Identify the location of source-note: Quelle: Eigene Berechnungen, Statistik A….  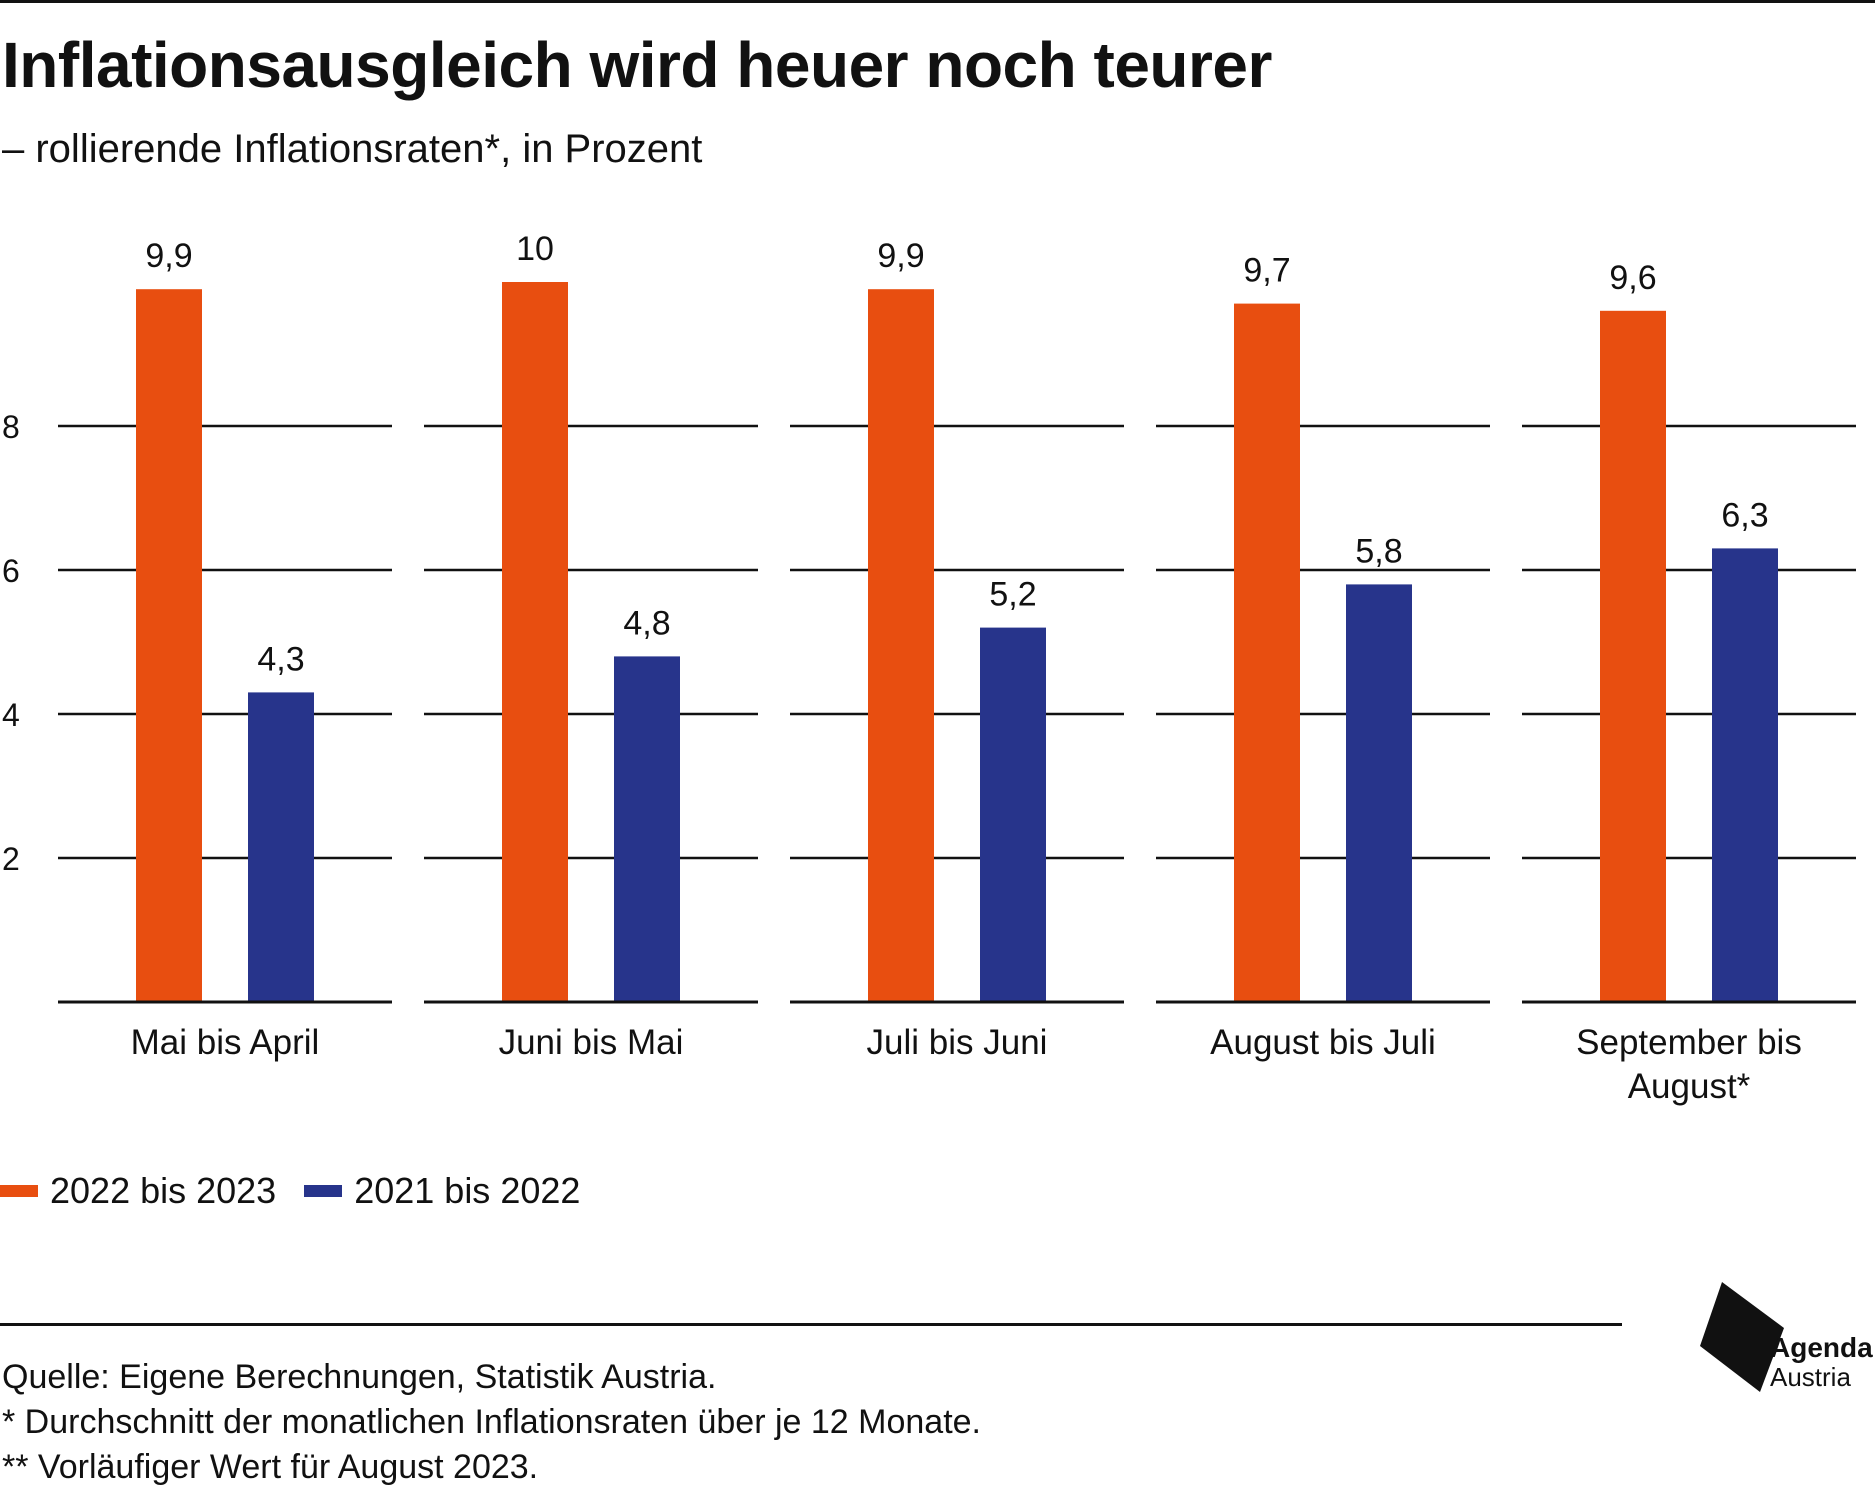
(359, 1377).